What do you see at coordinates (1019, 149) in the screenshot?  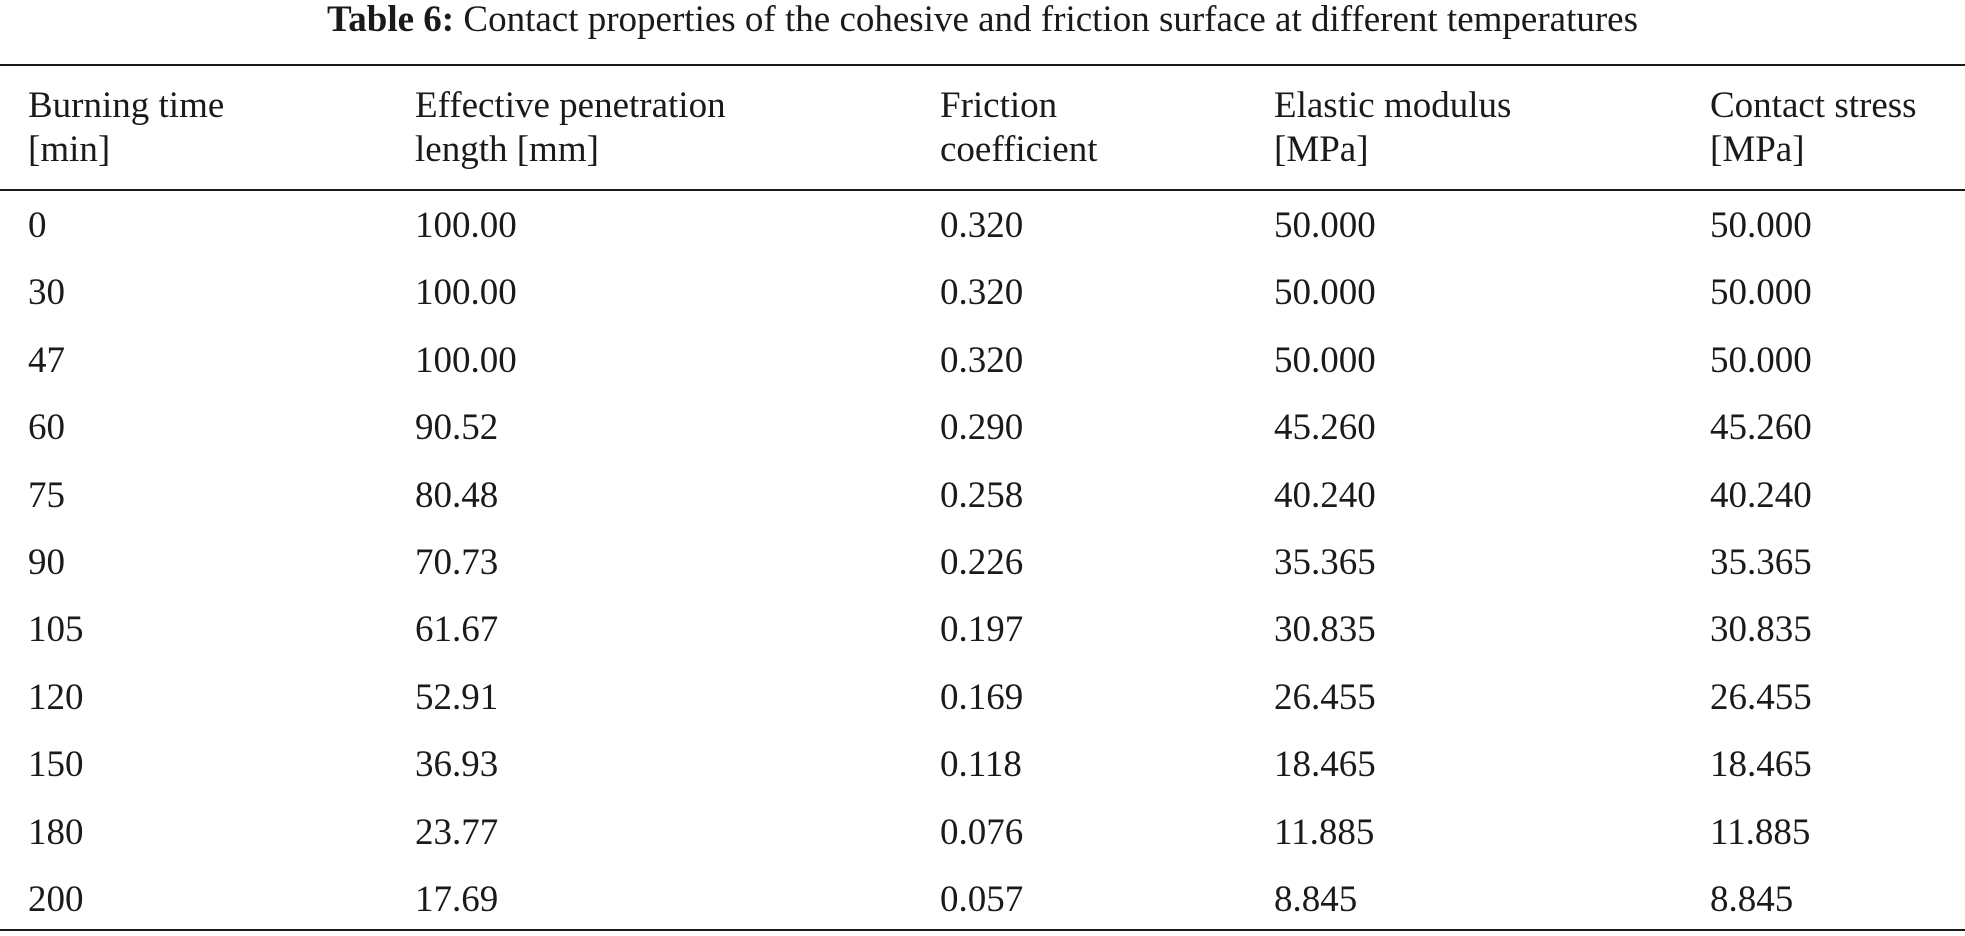 I see `header-line: coefficient` at bounding box center [1019, 149].